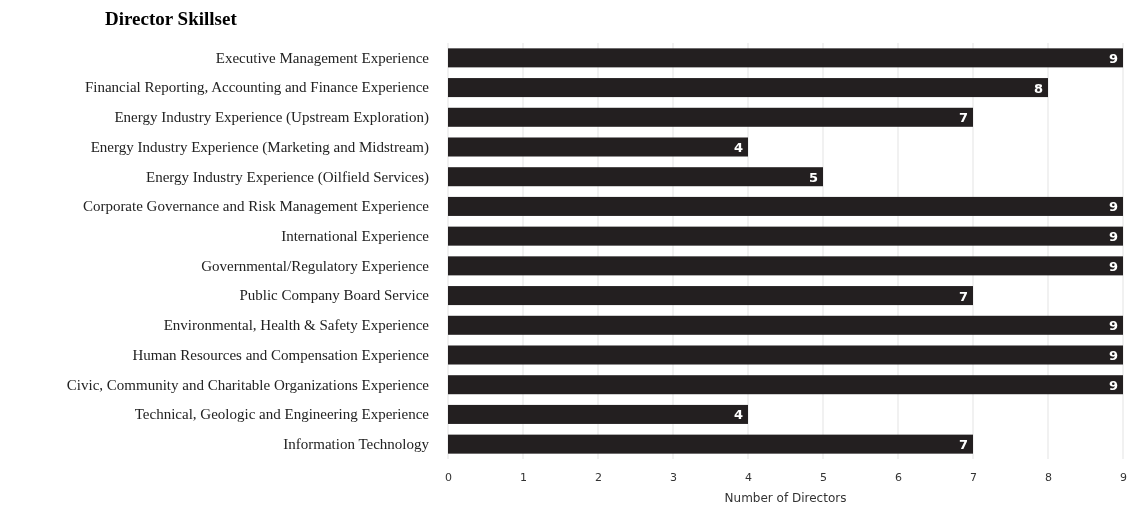 The height and width of the screenshot is (511, 1127). Describe the element at coordinates (248, 384) in the screenshot. I see `y-tick-label: Civic, Community and Charitable Organizations Experience` at that location.